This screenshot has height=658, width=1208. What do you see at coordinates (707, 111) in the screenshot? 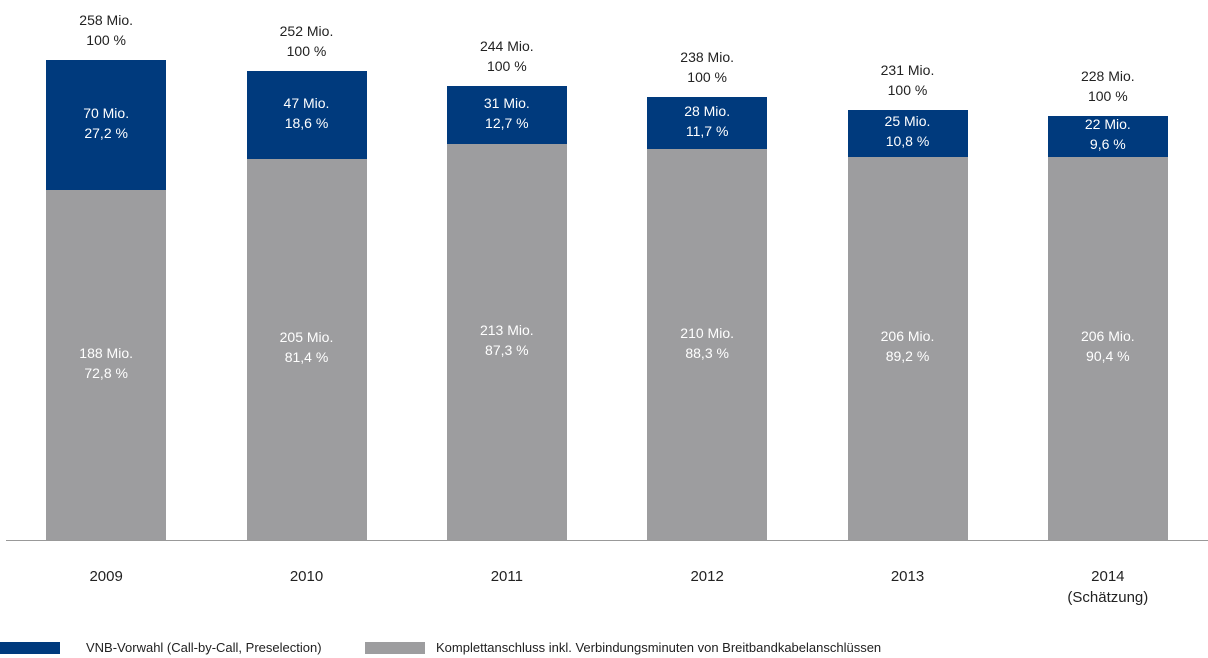
I see `value-label: 28 Mio.` at bounding box center [707, 111].